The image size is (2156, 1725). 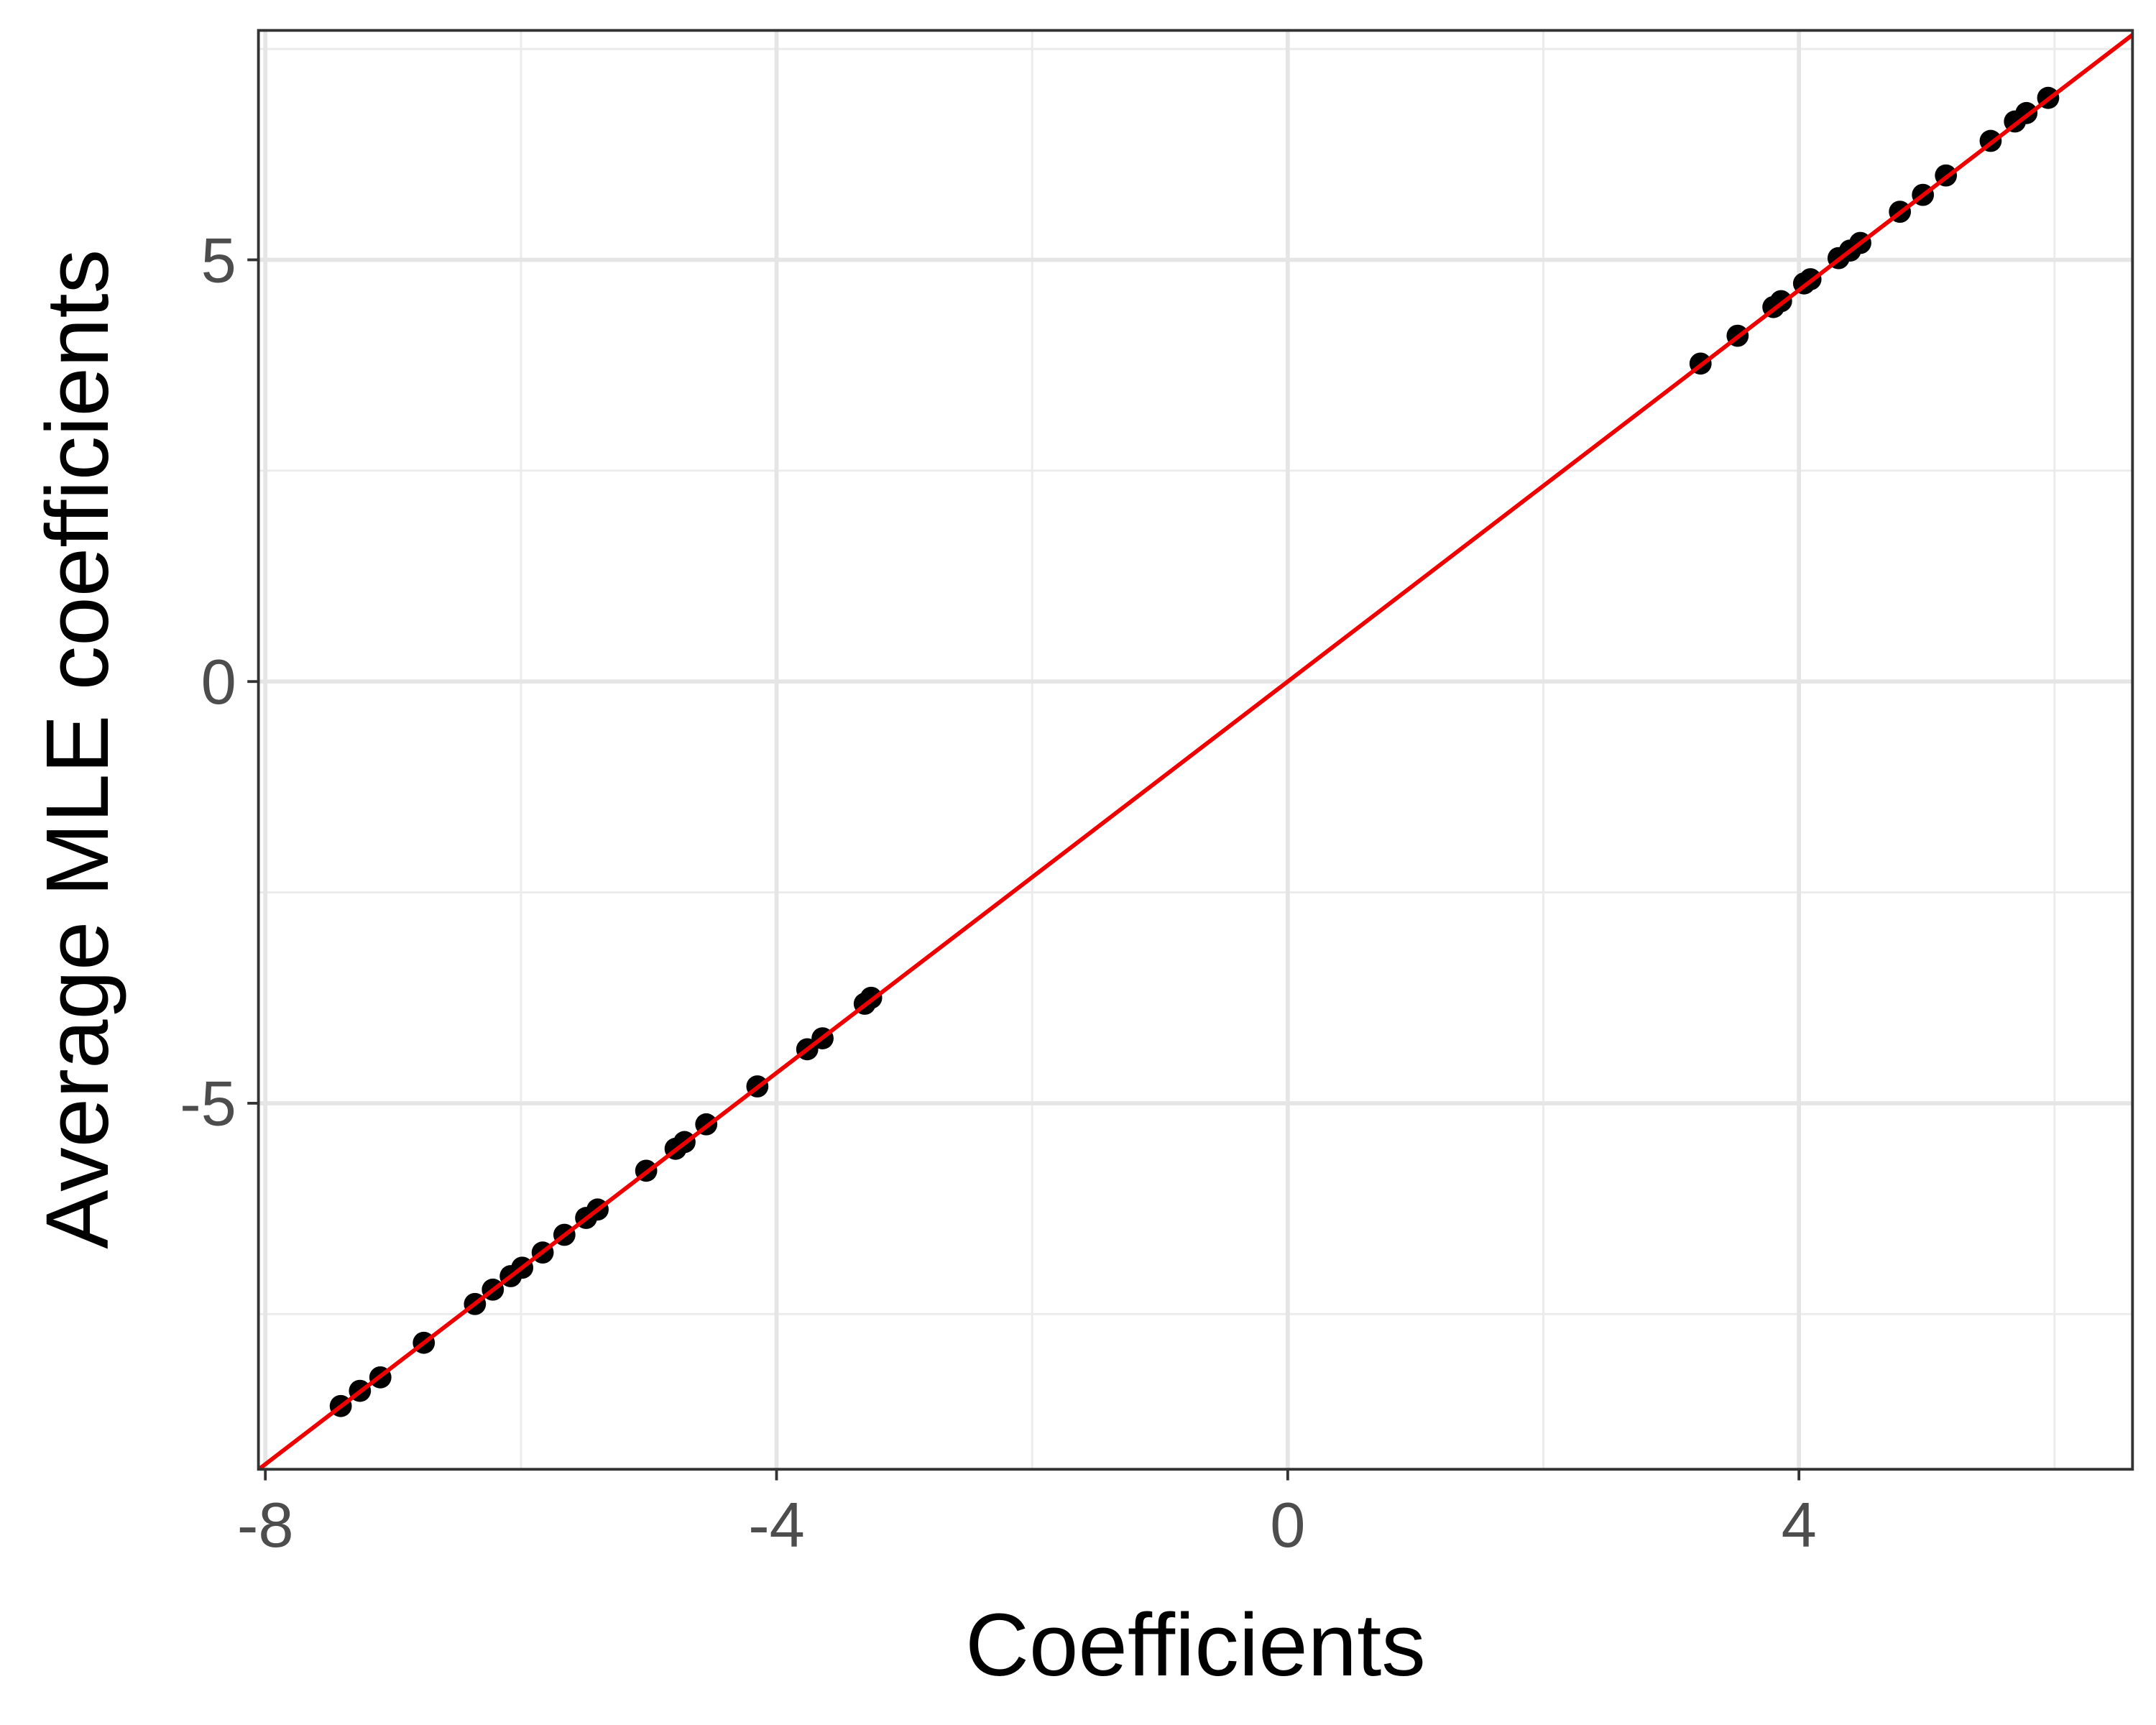 I want to click on x-tick-label: -8, so click(x=265, y=1524).